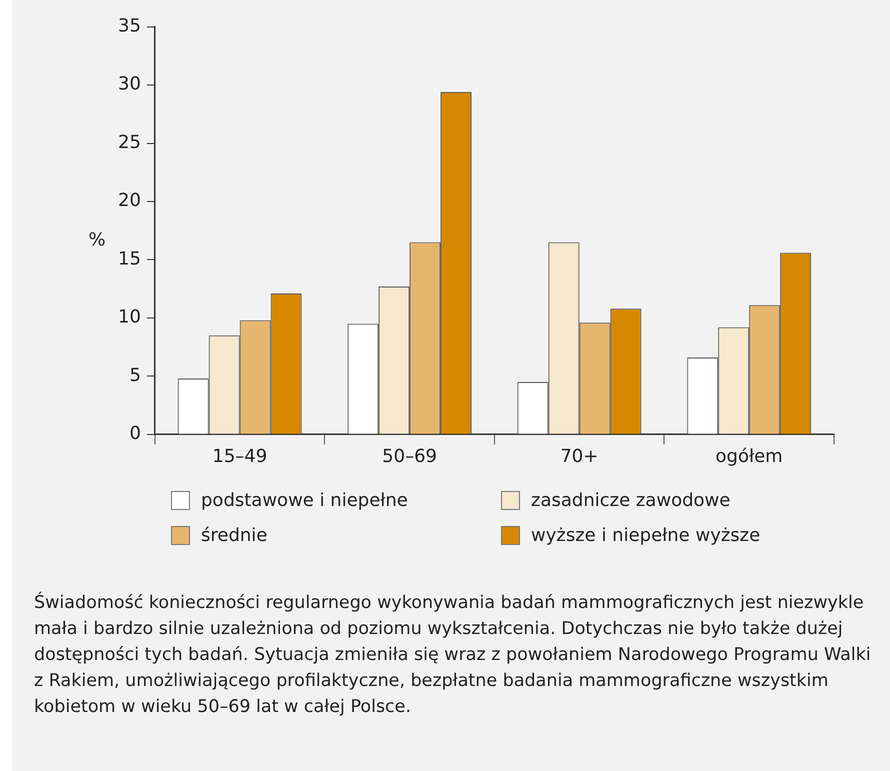 The width and height of the screenshot is (890, 771). I want to click on y-axis-title: %, so click(97, 239).